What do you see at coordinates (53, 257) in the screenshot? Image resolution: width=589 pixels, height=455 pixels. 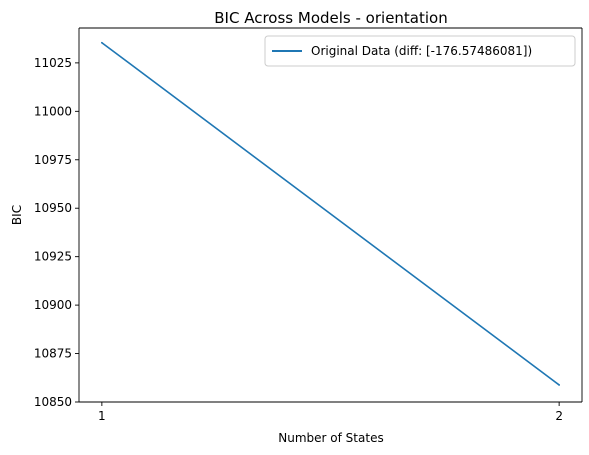 I see `y-tick-label: 10925` at bounding box center [53, 257].